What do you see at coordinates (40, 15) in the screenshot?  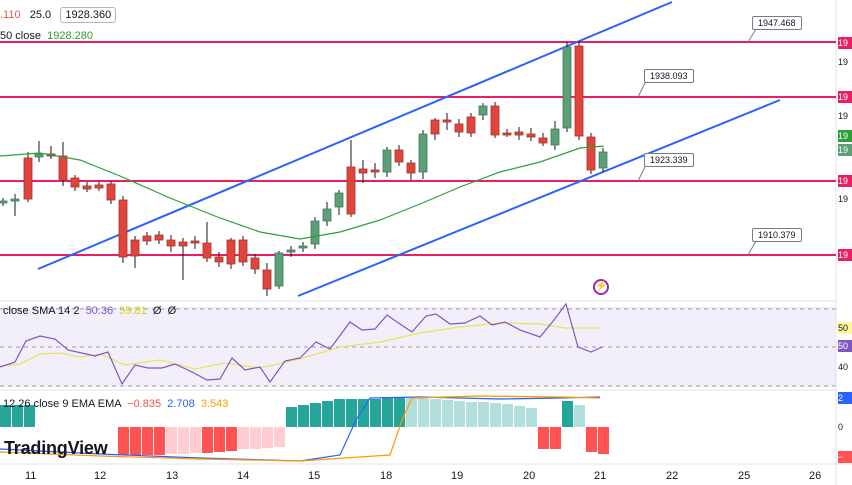 I see `indicator-value: 25.0` at bounding box center [40, 15].